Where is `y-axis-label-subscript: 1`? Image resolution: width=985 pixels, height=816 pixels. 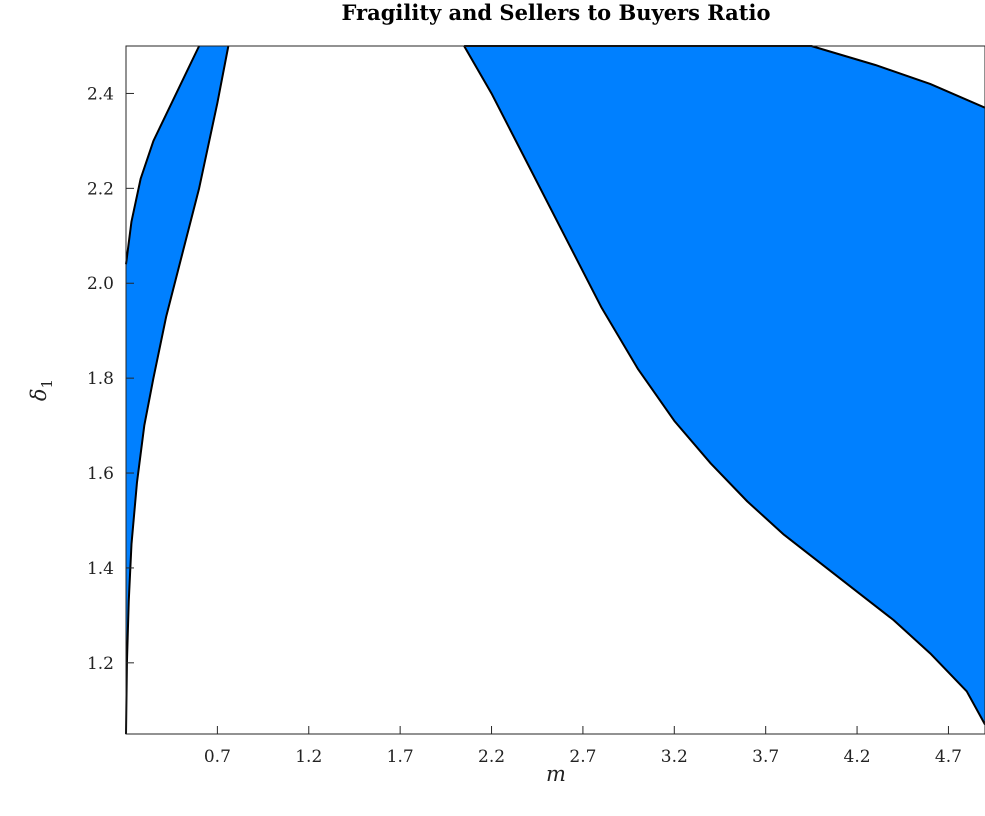 y-axis-label-subscript: 1 is located at coordinates (47, 384).